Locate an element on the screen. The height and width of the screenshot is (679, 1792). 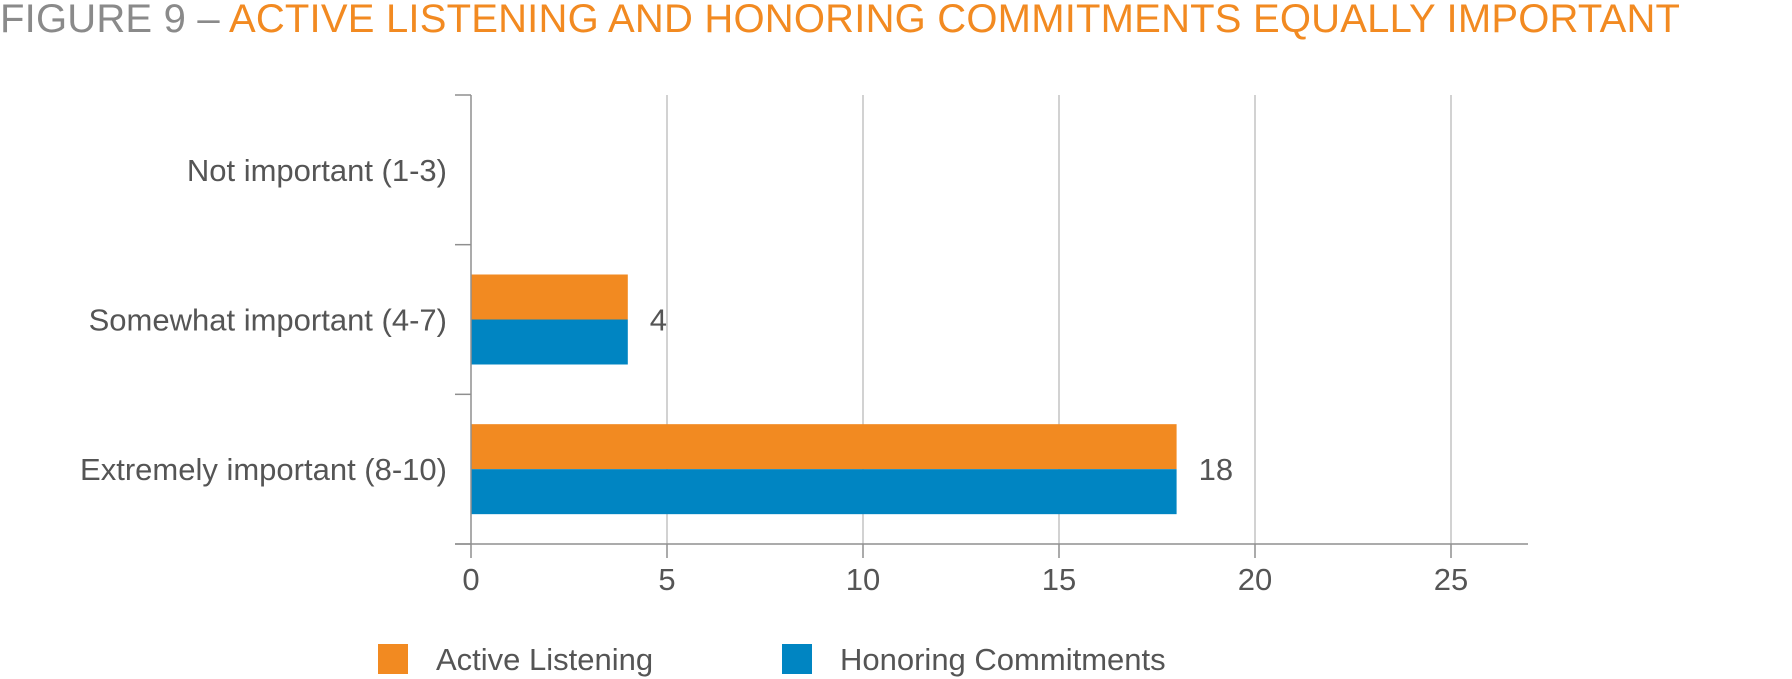
legend-swatch-active-listening is located at coordinates (393, 659).